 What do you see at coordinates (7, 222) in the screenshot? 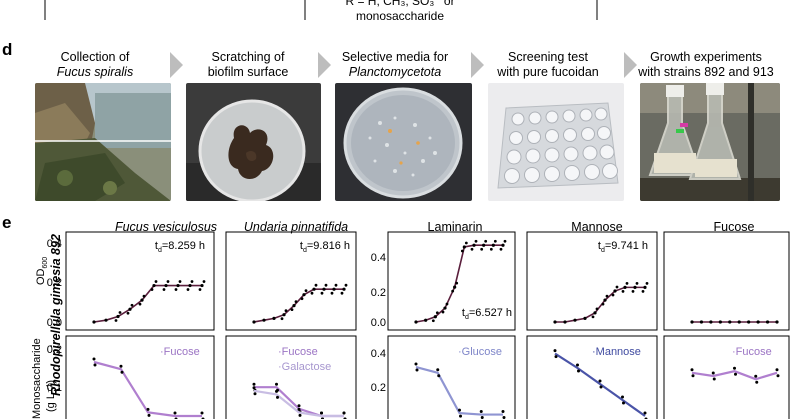
I see `panel-e-letter: e` at bounding box center [7, 222].